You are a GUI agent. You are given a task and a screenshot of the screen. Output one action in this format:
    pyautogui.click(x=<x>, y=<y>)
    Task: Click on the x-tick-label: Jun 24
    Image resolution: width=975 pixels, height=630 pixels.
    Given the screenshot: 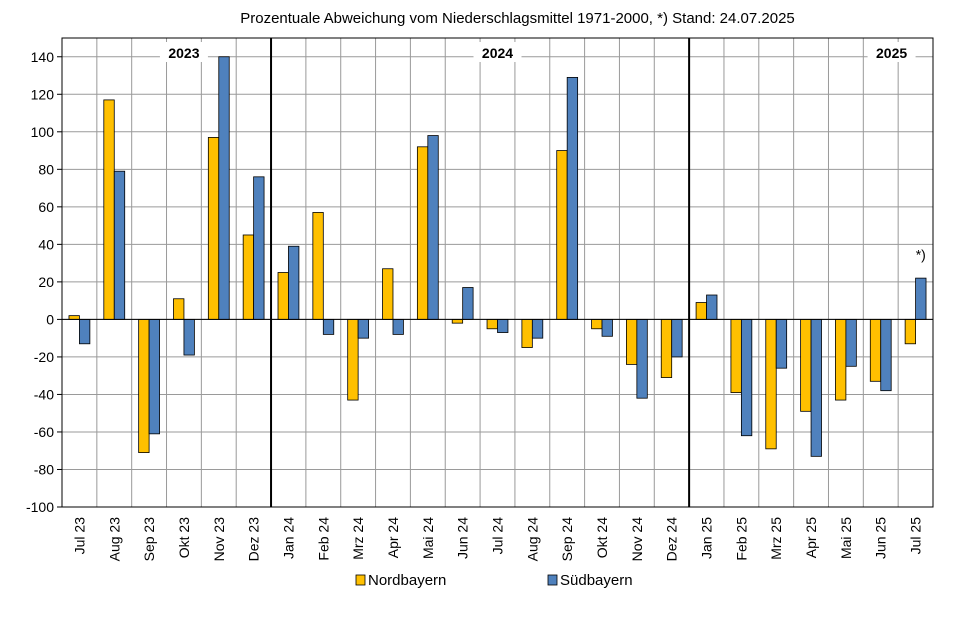 What is the action you would take?
    pyautogui.click(x=463, y=538)
    